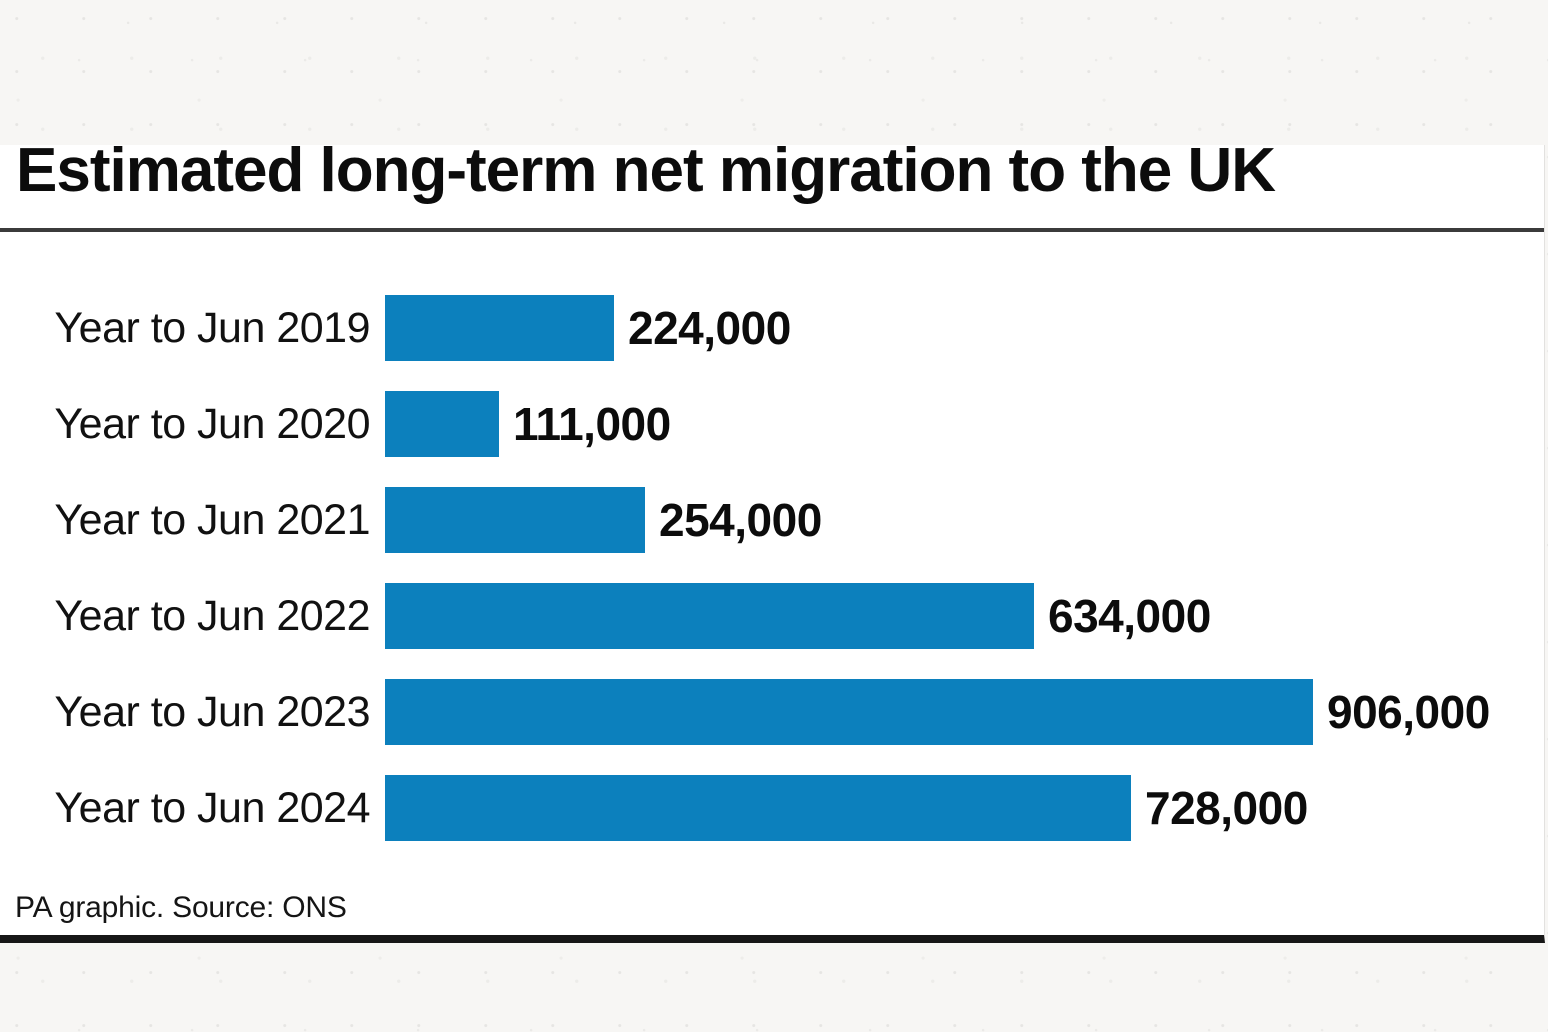  What do you see at coordinates (212, 519) in the screenshot?
I see `category-label: Year to Jun 2021` at bounding box center [212, 519].